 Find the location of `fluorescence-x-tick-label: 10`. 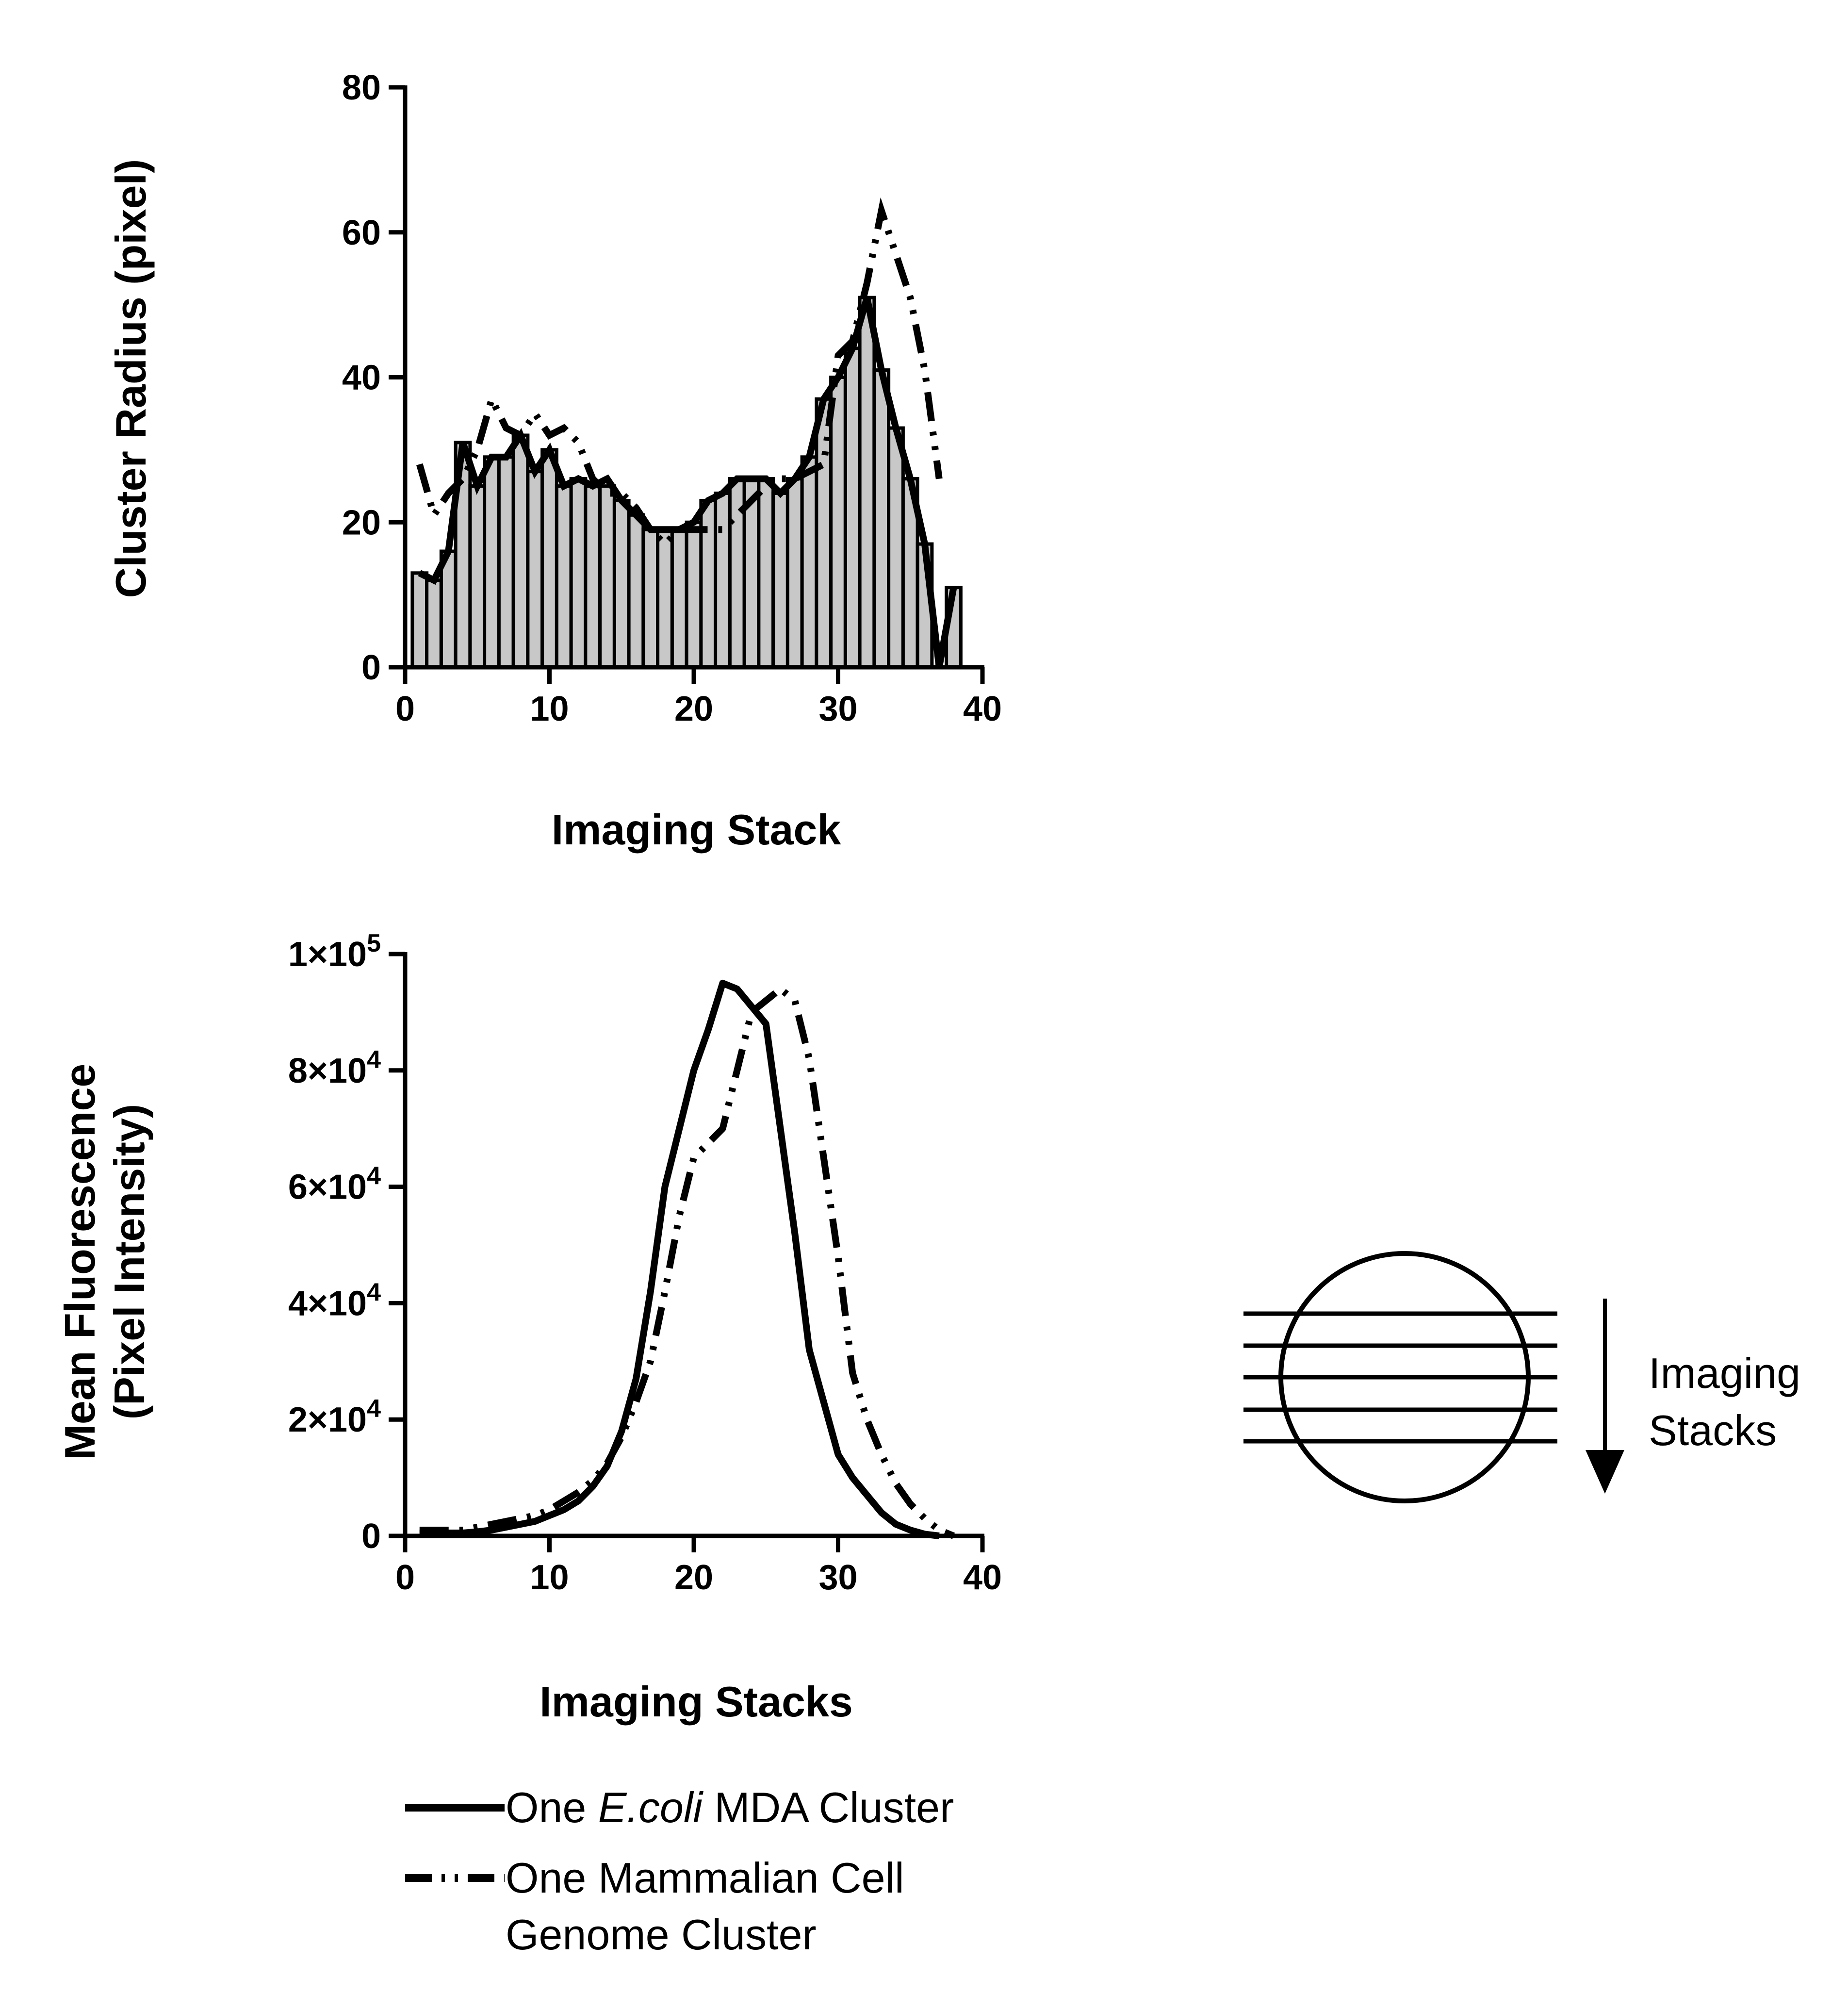

fluorescence-x-tick-label: 10 is located at coordinates (549, 1577).